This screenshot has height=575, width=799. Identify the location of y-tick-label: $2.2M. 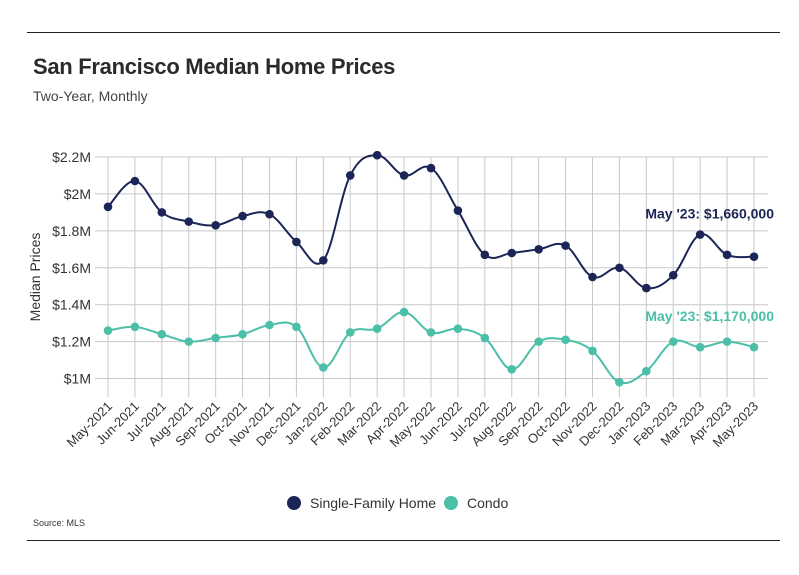
(71, 157).